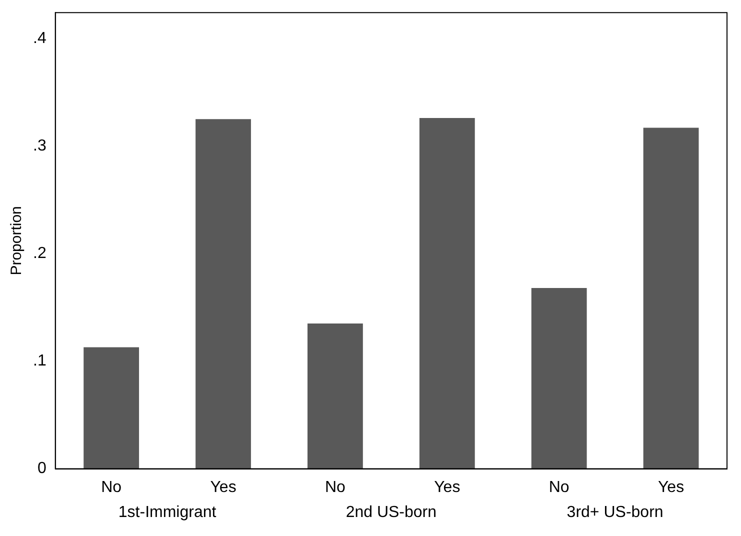 This screenshot has width=741, height=536. What do you see at coordinates (39, 361) in the screenshot?
I see `y-tick-label: .1` at bounding box center [39, 361].